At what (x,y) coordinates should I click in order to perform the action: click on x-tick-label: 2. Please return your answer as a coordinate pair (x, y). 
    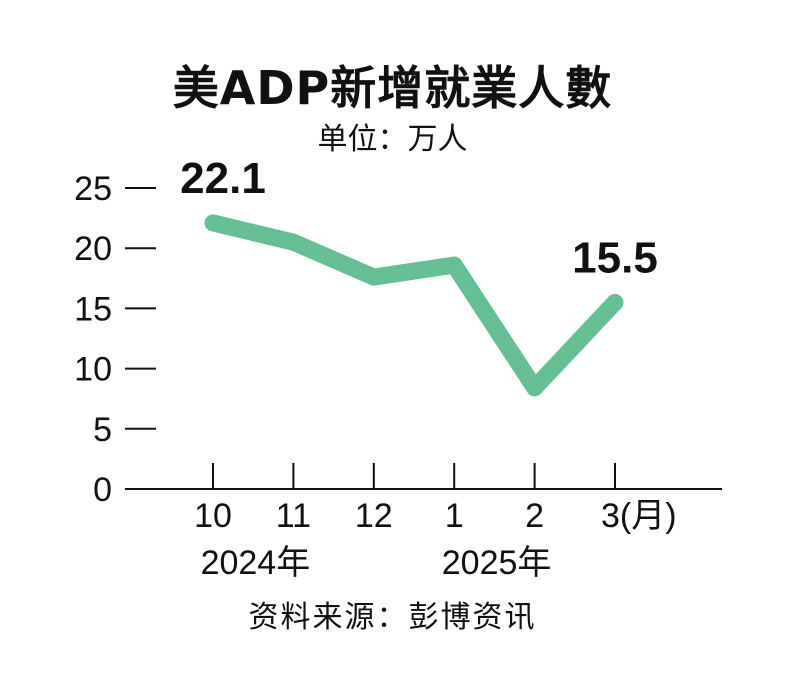
    Looking at the image, I should click on (534, 516).